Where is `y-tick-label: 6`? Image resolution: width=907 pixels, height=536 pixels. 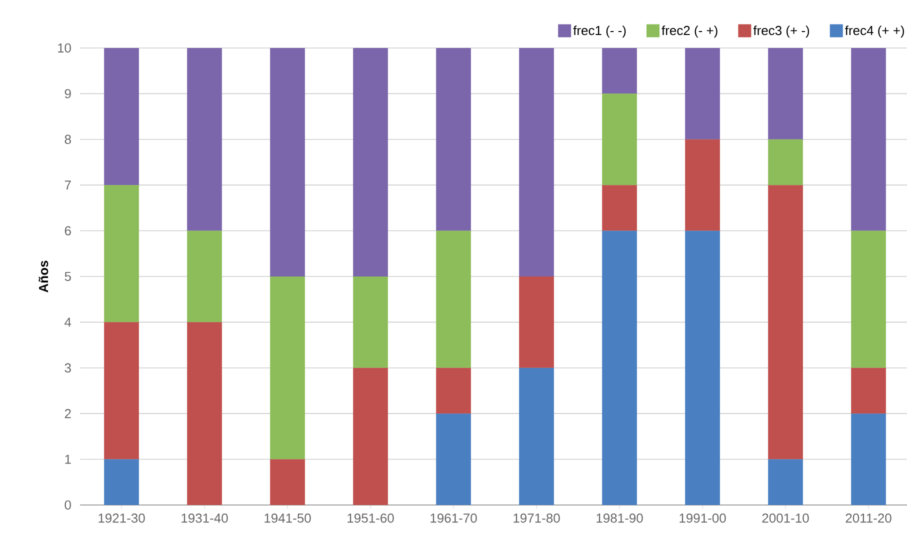
y-tick-label: 6 is located at coordinates (67, 231).